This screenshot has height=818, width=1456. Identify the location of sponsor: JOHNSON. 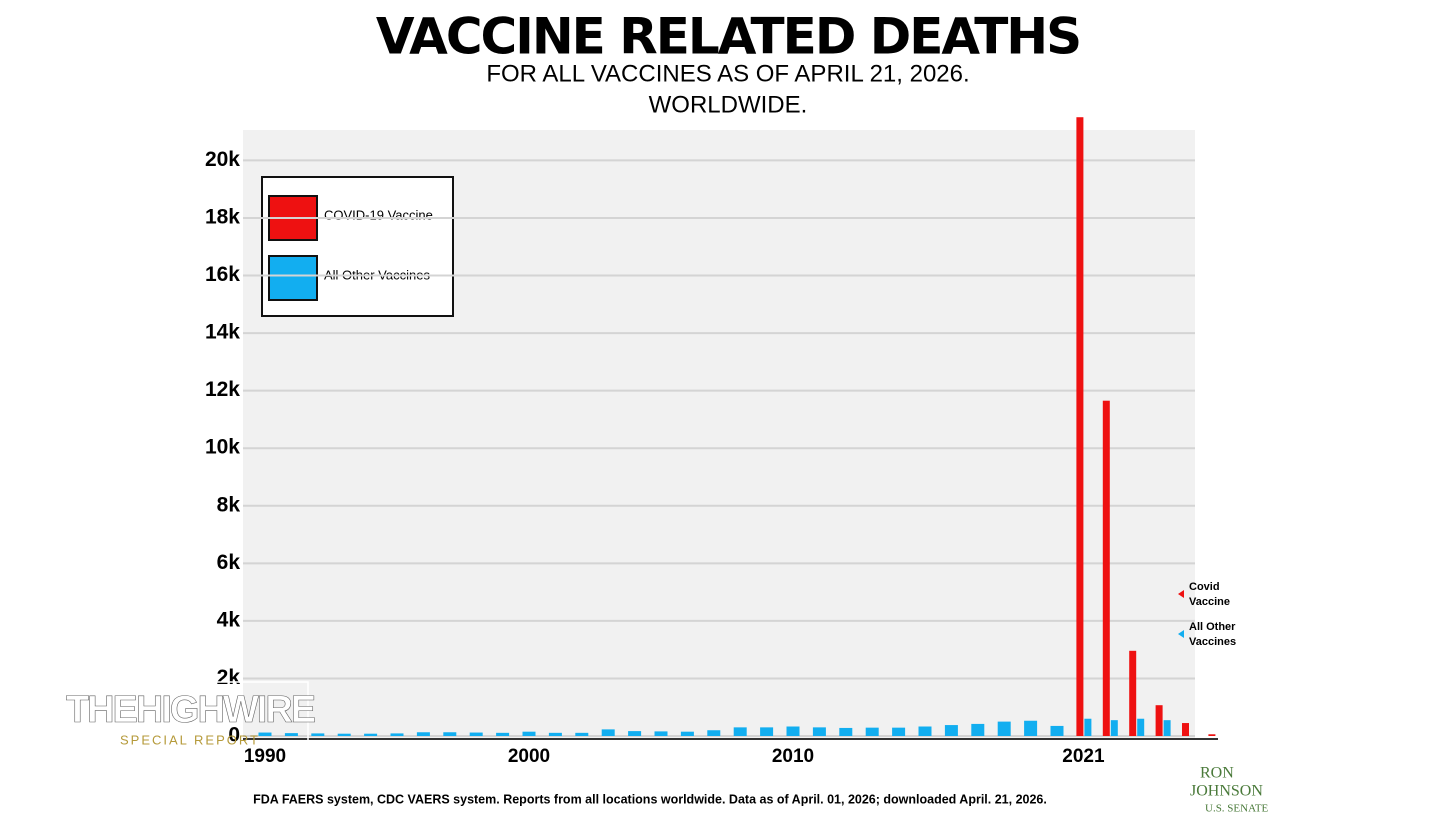
(1226, 791).